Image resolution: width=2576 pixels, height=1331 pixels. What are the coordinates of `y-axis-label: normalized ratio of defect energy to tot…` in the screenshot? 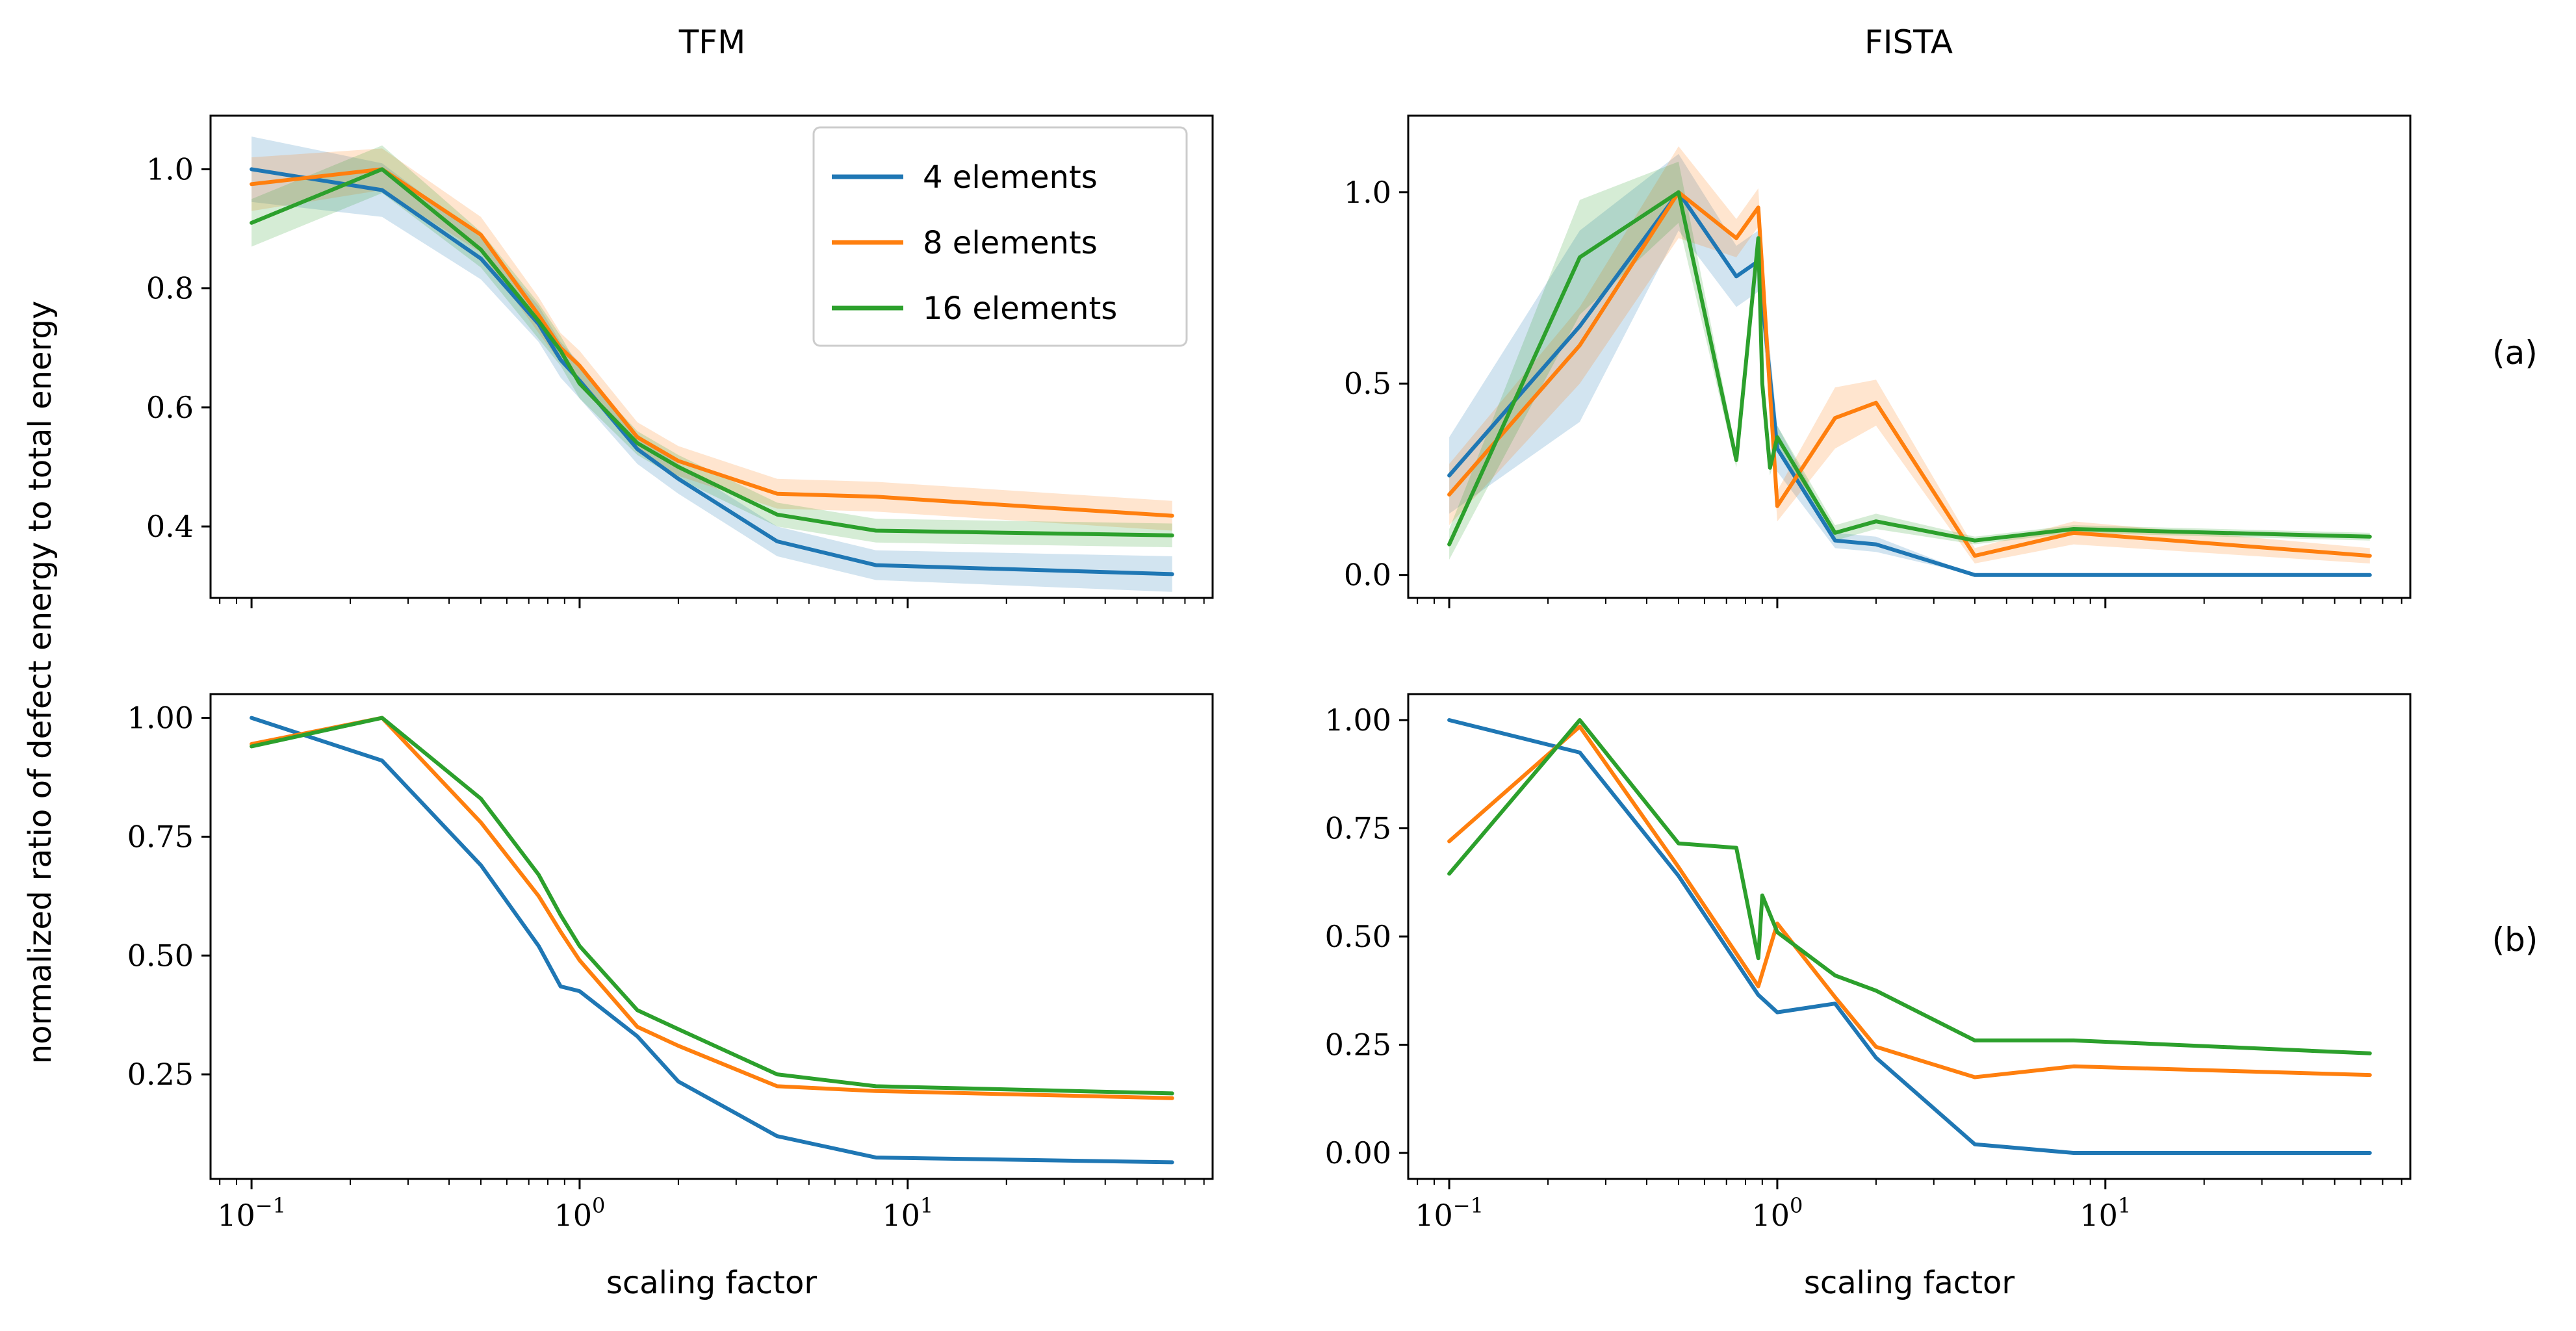 It's located at (40, 683).